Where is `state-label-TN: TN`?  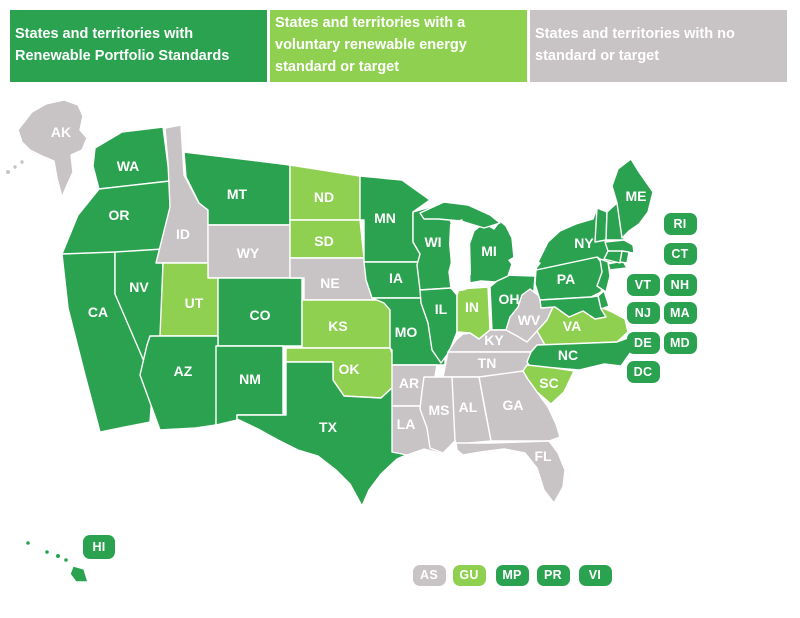
state-label-TN: TN is located at coordinates (487, 363).